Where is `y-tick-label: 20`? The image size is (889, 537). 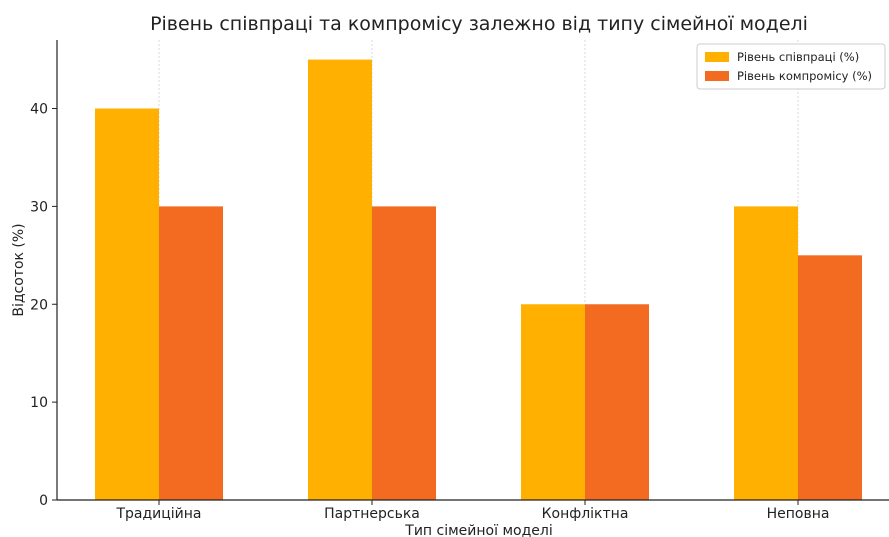
y-tick-label: 20 is located at coordinates (39, 305).